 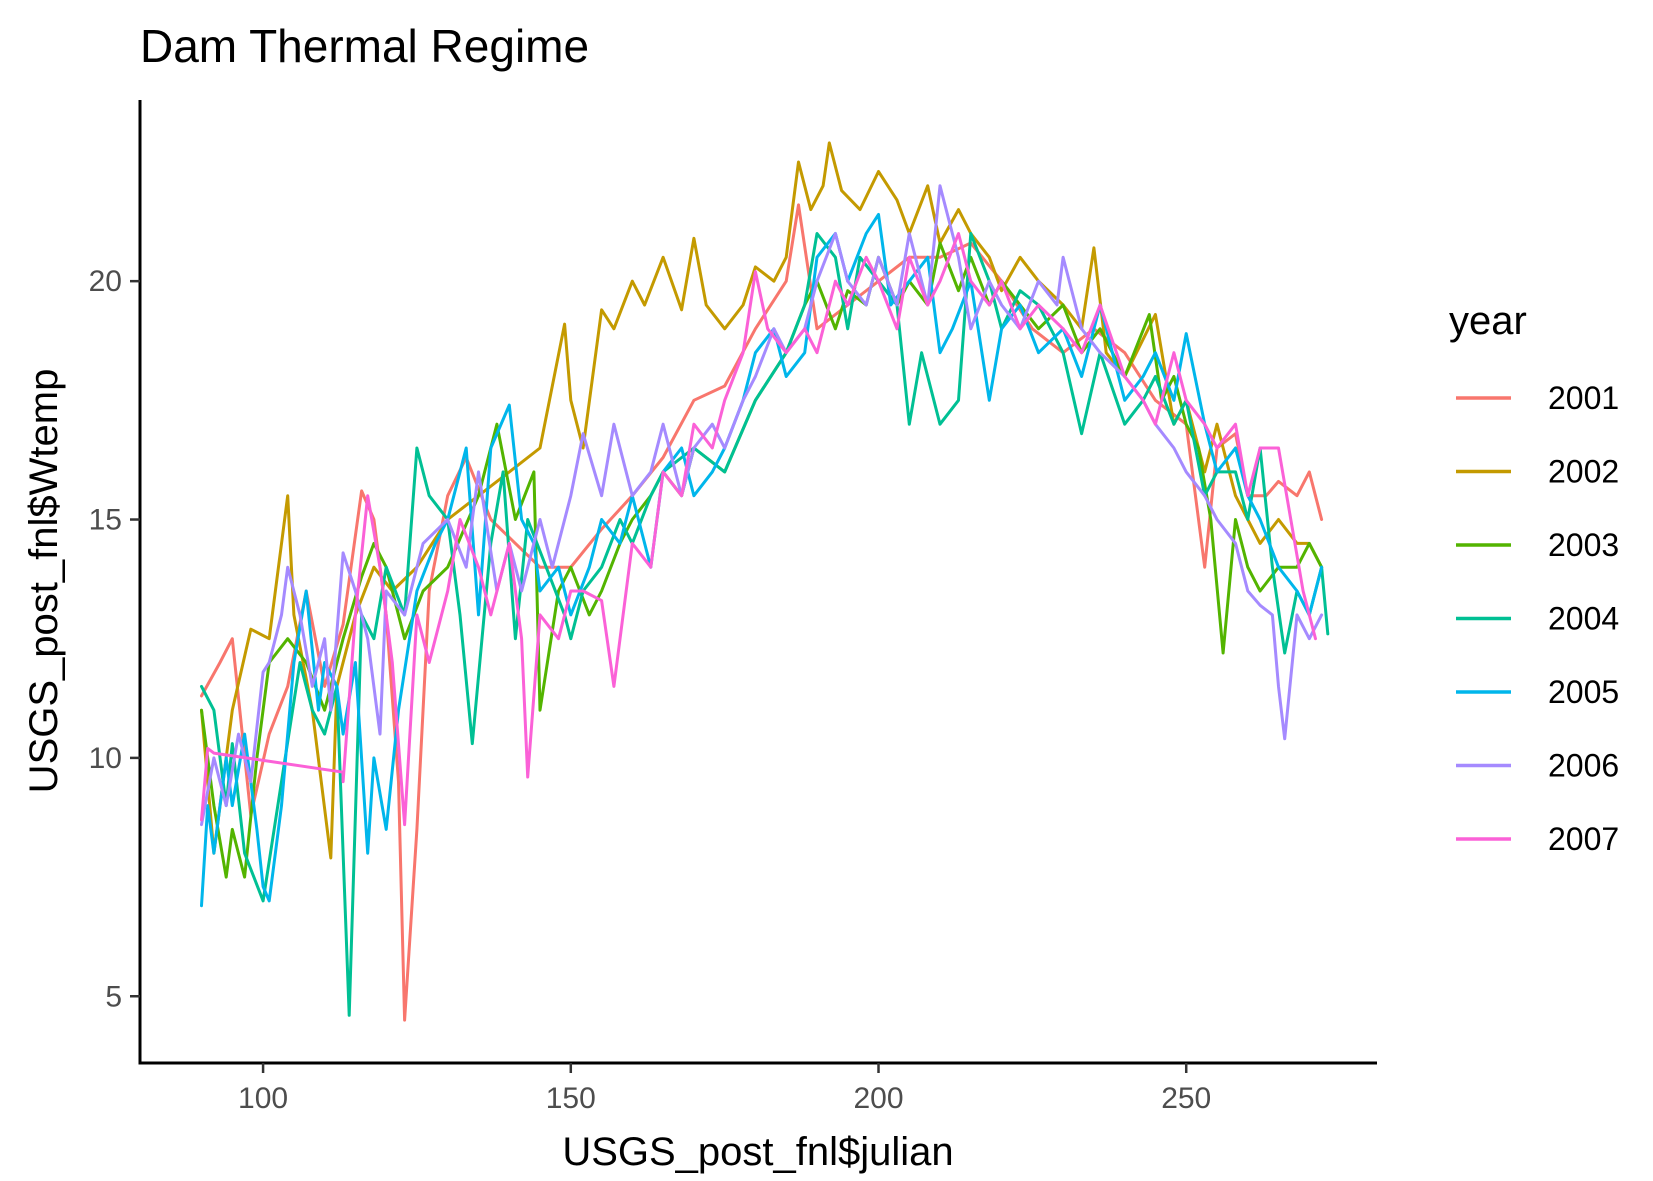 I want to click on y-axis-ticks: 5 10 15 20, so click(x=114, y=639).